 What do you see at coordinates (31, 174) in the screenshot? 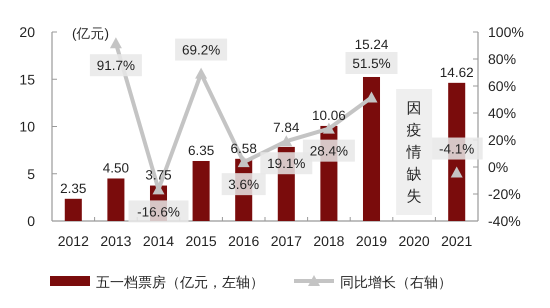
I see `y-tick-label: 5` at bounding box center [31, 174].